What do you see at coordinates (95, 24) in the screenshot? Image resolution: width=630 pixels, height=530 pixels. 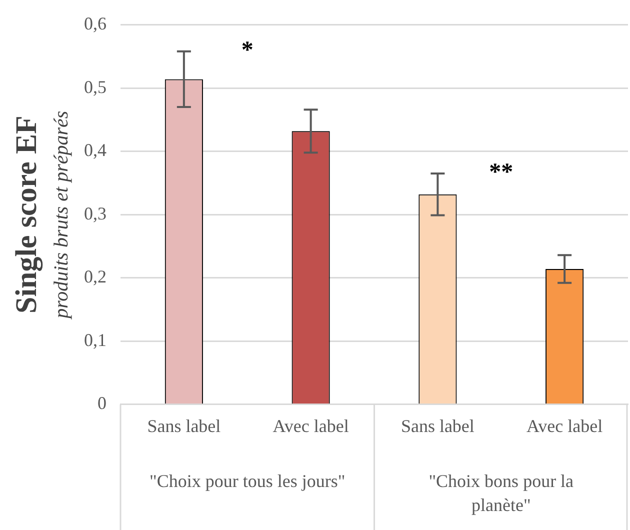 I see `y-tick-label: 0,6` at bounding box center [95, 24].